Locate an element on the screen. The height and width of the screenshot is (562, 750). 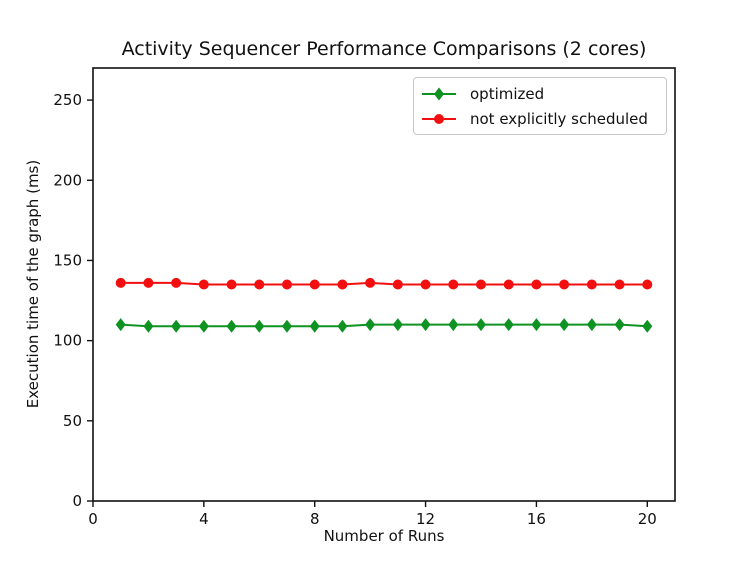
legend-diamond-icon is located at coordinates (439, 93).